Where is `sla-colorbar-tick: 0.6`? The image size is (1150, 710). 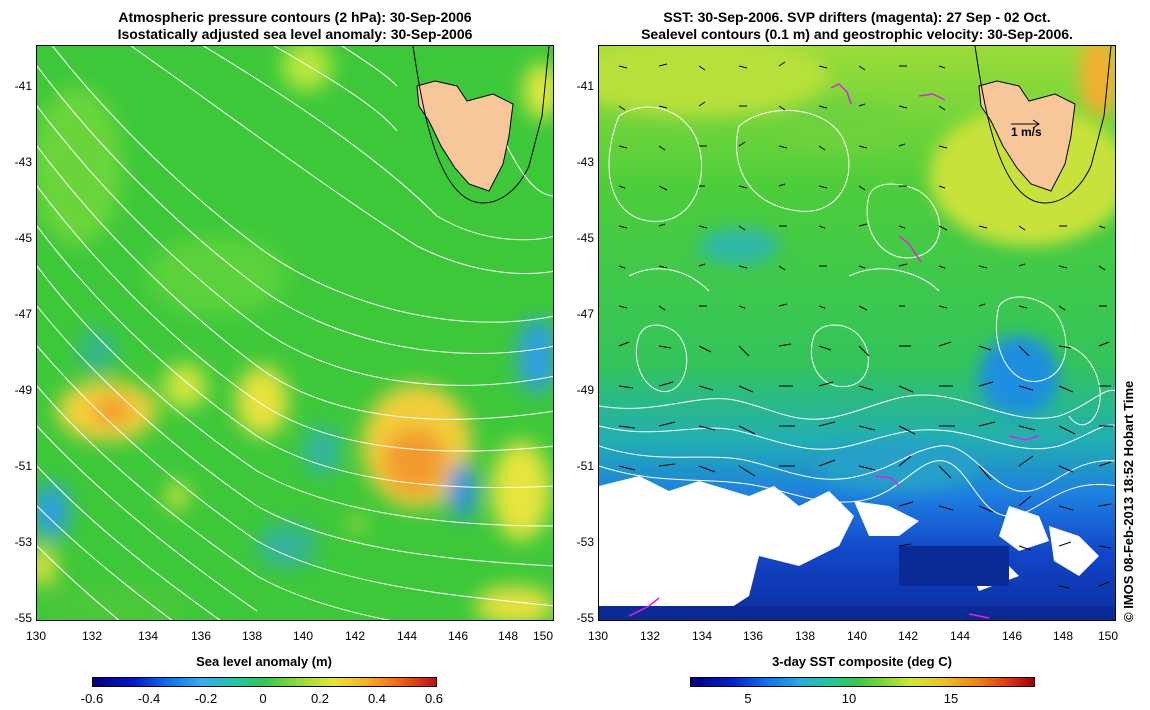
sla-colorbar-tick: 0.6 is located at coordinates (434, 698).